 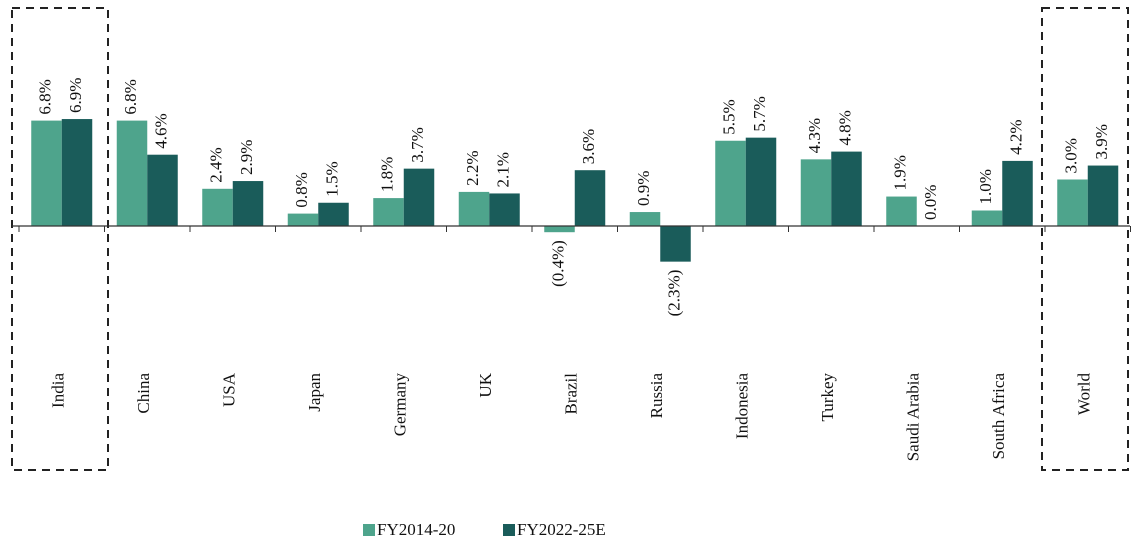 What do you see at coordinates (673, 293) in the screenshot?
I see `value-label: (2.3%)` at bounding box center [673, 293].